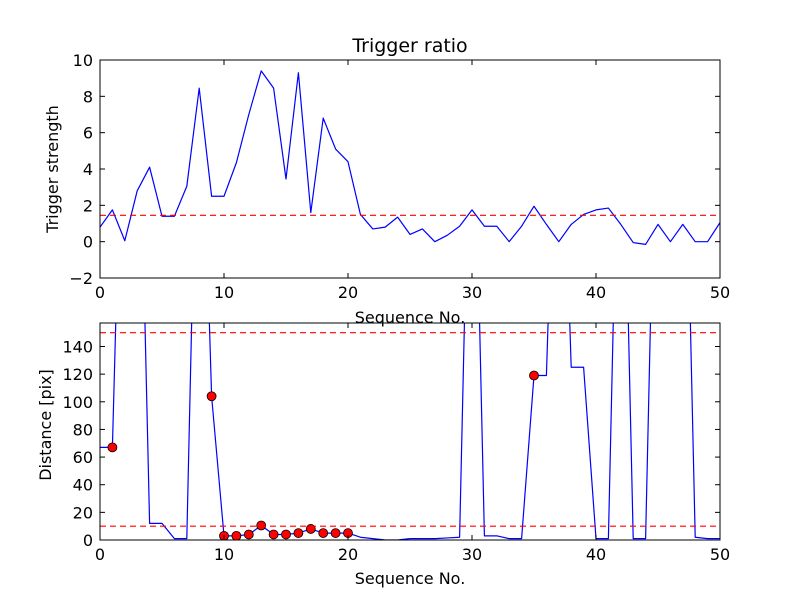 The height and width of the screenshot is (600, 800). What do you see at coordinates (45, 425) in the screenshot?
I see `y-axis-label: Distance [pix]` at bounding box center [45, 425].